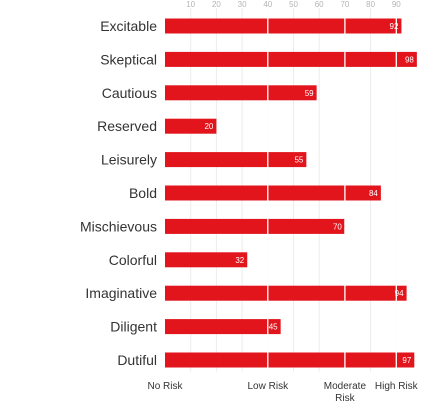 Image resolution: width=430 pixels, height=405 pixels. What do you see at coordinates (128, 59) in the screenshot?
I see `category-label: Skeptical` at bounding box center [128, 59].